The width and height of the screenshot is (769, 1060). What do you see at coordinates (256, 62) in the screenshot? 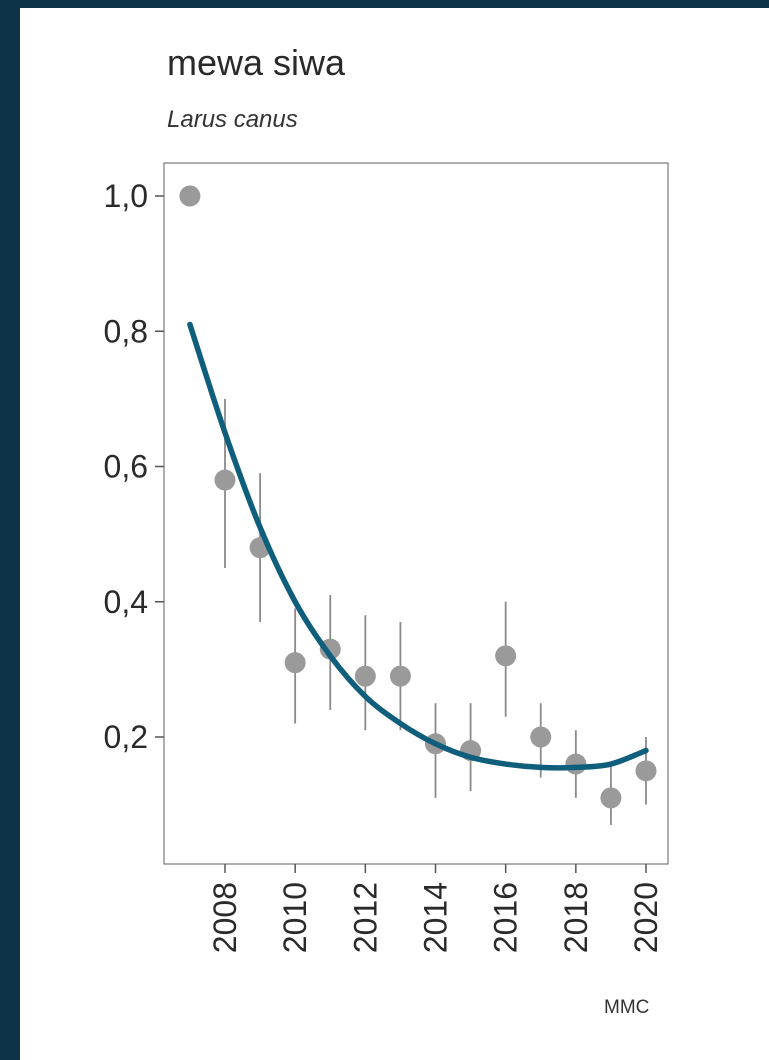
I see `chart-title: mewa siwa` at bounding box center [256, 62].